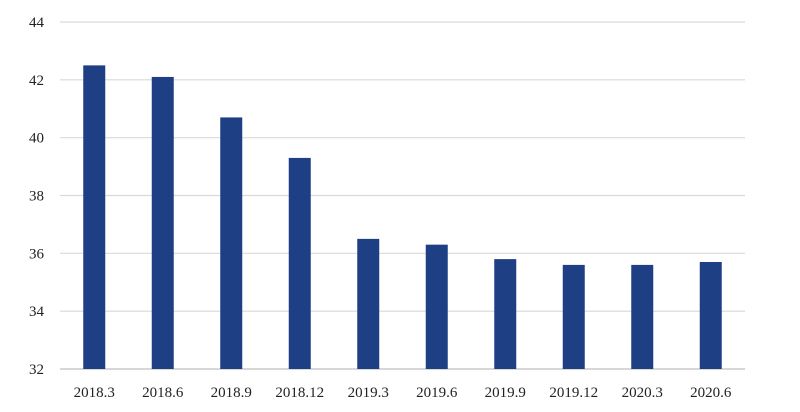 The height and width of the screenshot is (412, 800). What do you see at coordinates (231, 393) in the screenshot?
I see `x-tick-label: 2018.9` at bounding box center [231, 393].